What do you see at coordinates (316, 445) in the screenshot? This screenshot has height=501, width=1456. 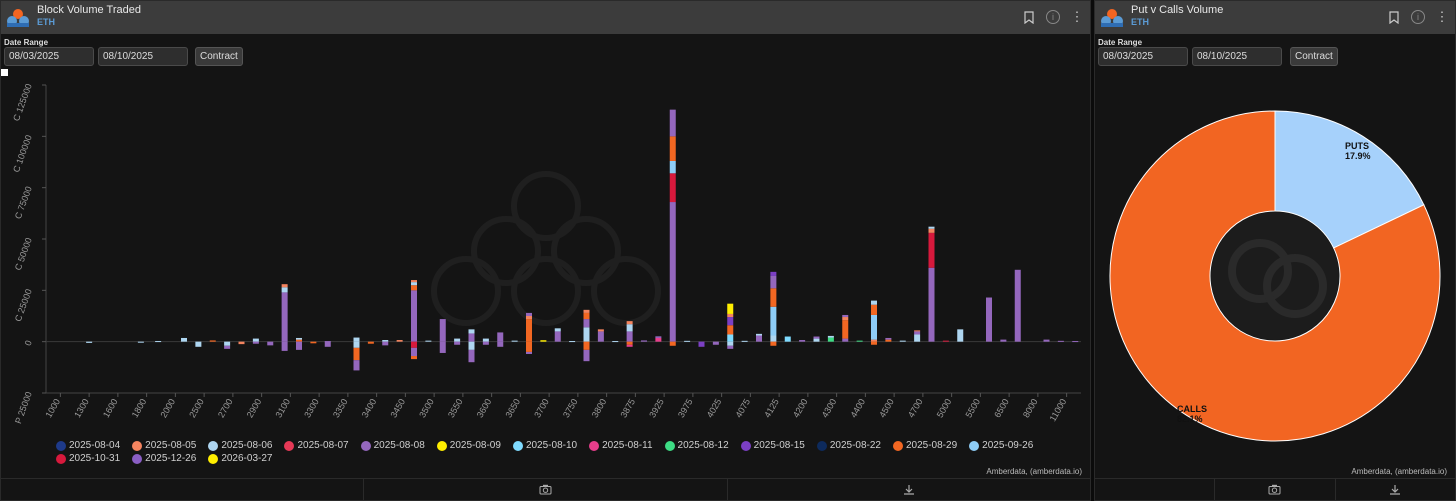 I see `legend-item: 2025-08-07` at bounding box center [316, 445].